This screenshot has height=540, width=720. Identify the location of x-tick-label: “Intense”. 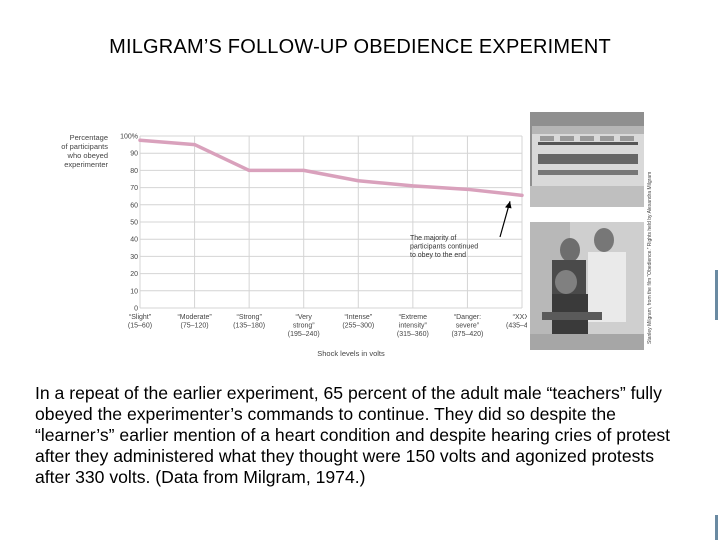
(358, 317).